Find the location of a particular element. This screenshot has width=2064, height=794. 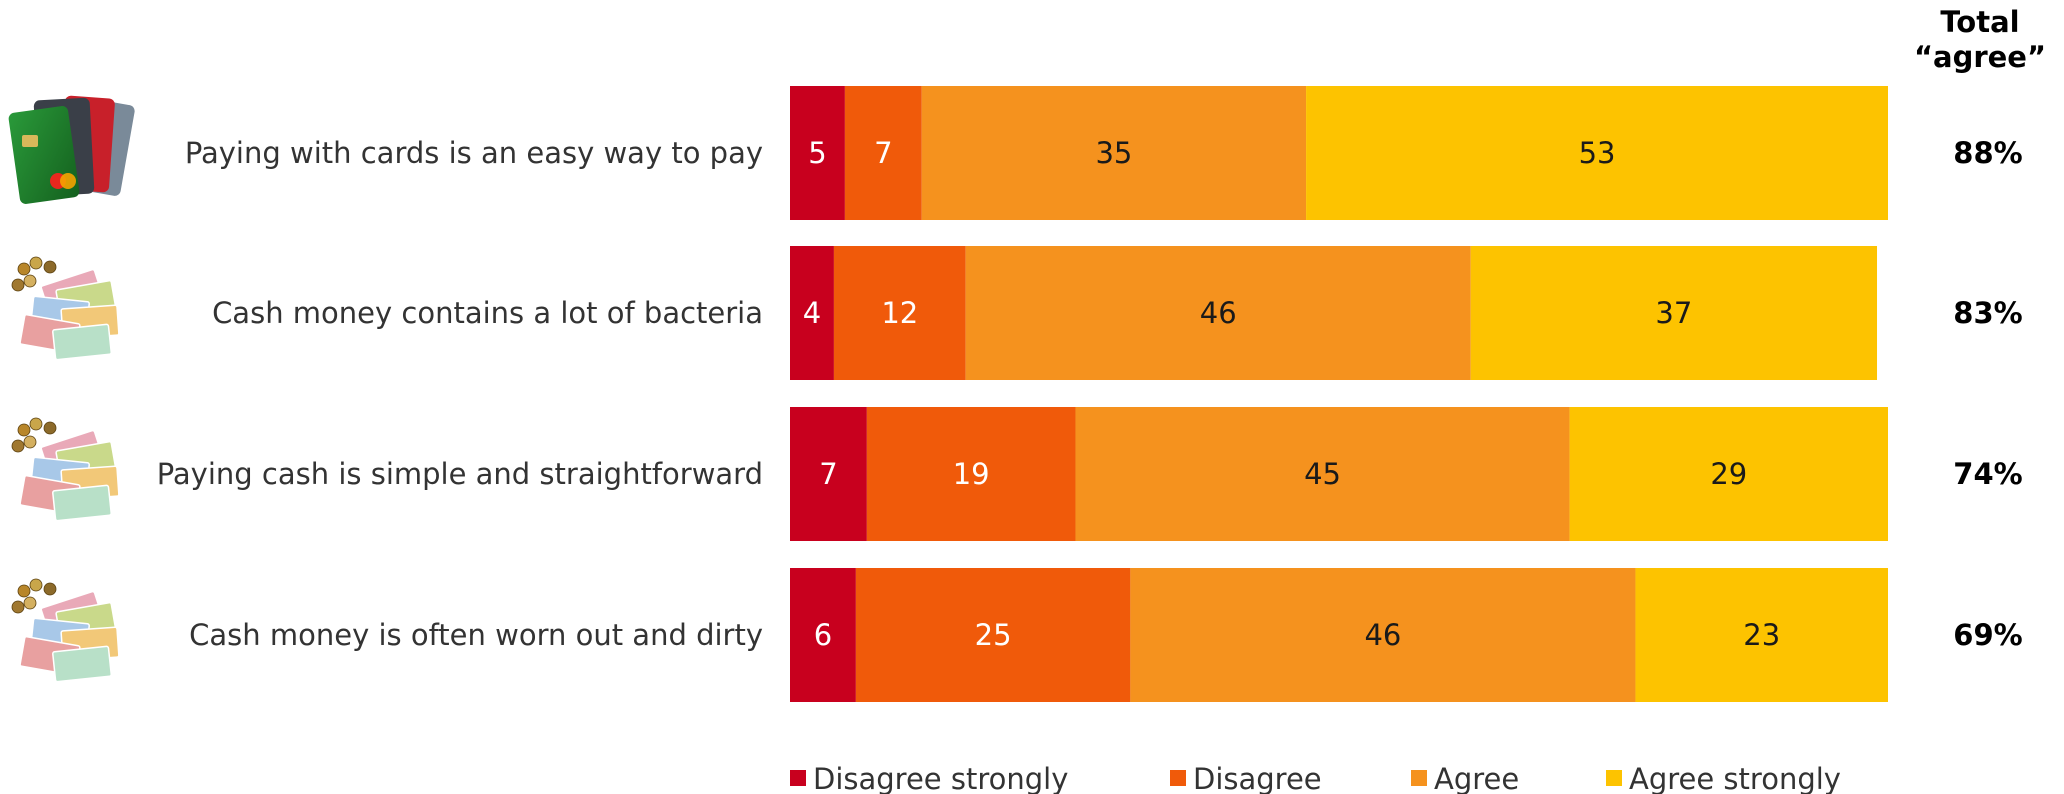

legend-item: Agree is located at coordinates (1465, 778).